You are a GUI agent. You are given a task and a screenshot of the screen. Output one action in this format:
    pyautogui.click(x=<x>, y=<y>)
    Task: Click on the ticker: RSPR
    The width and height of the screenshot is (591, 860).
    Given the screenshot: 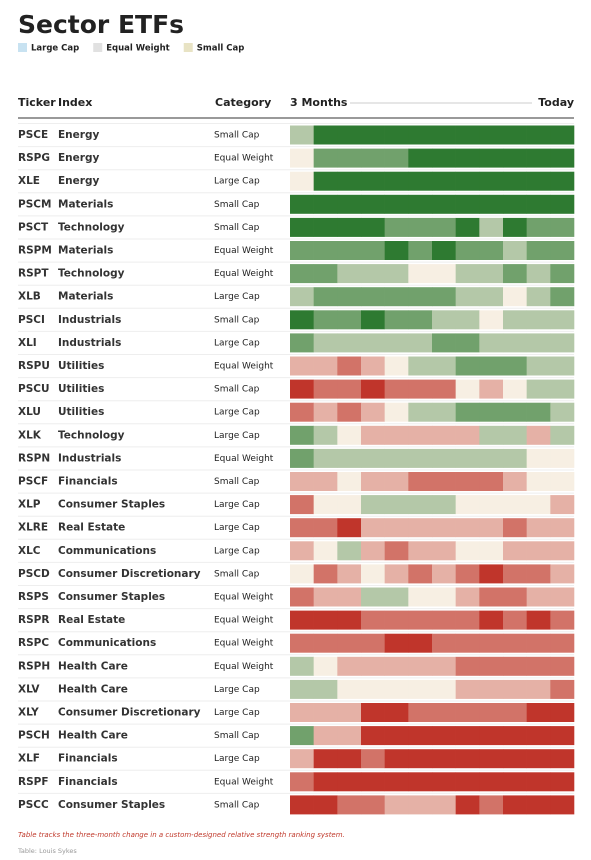 What is the action you would take?
    pyautogui.click(x=33, y=620)
    